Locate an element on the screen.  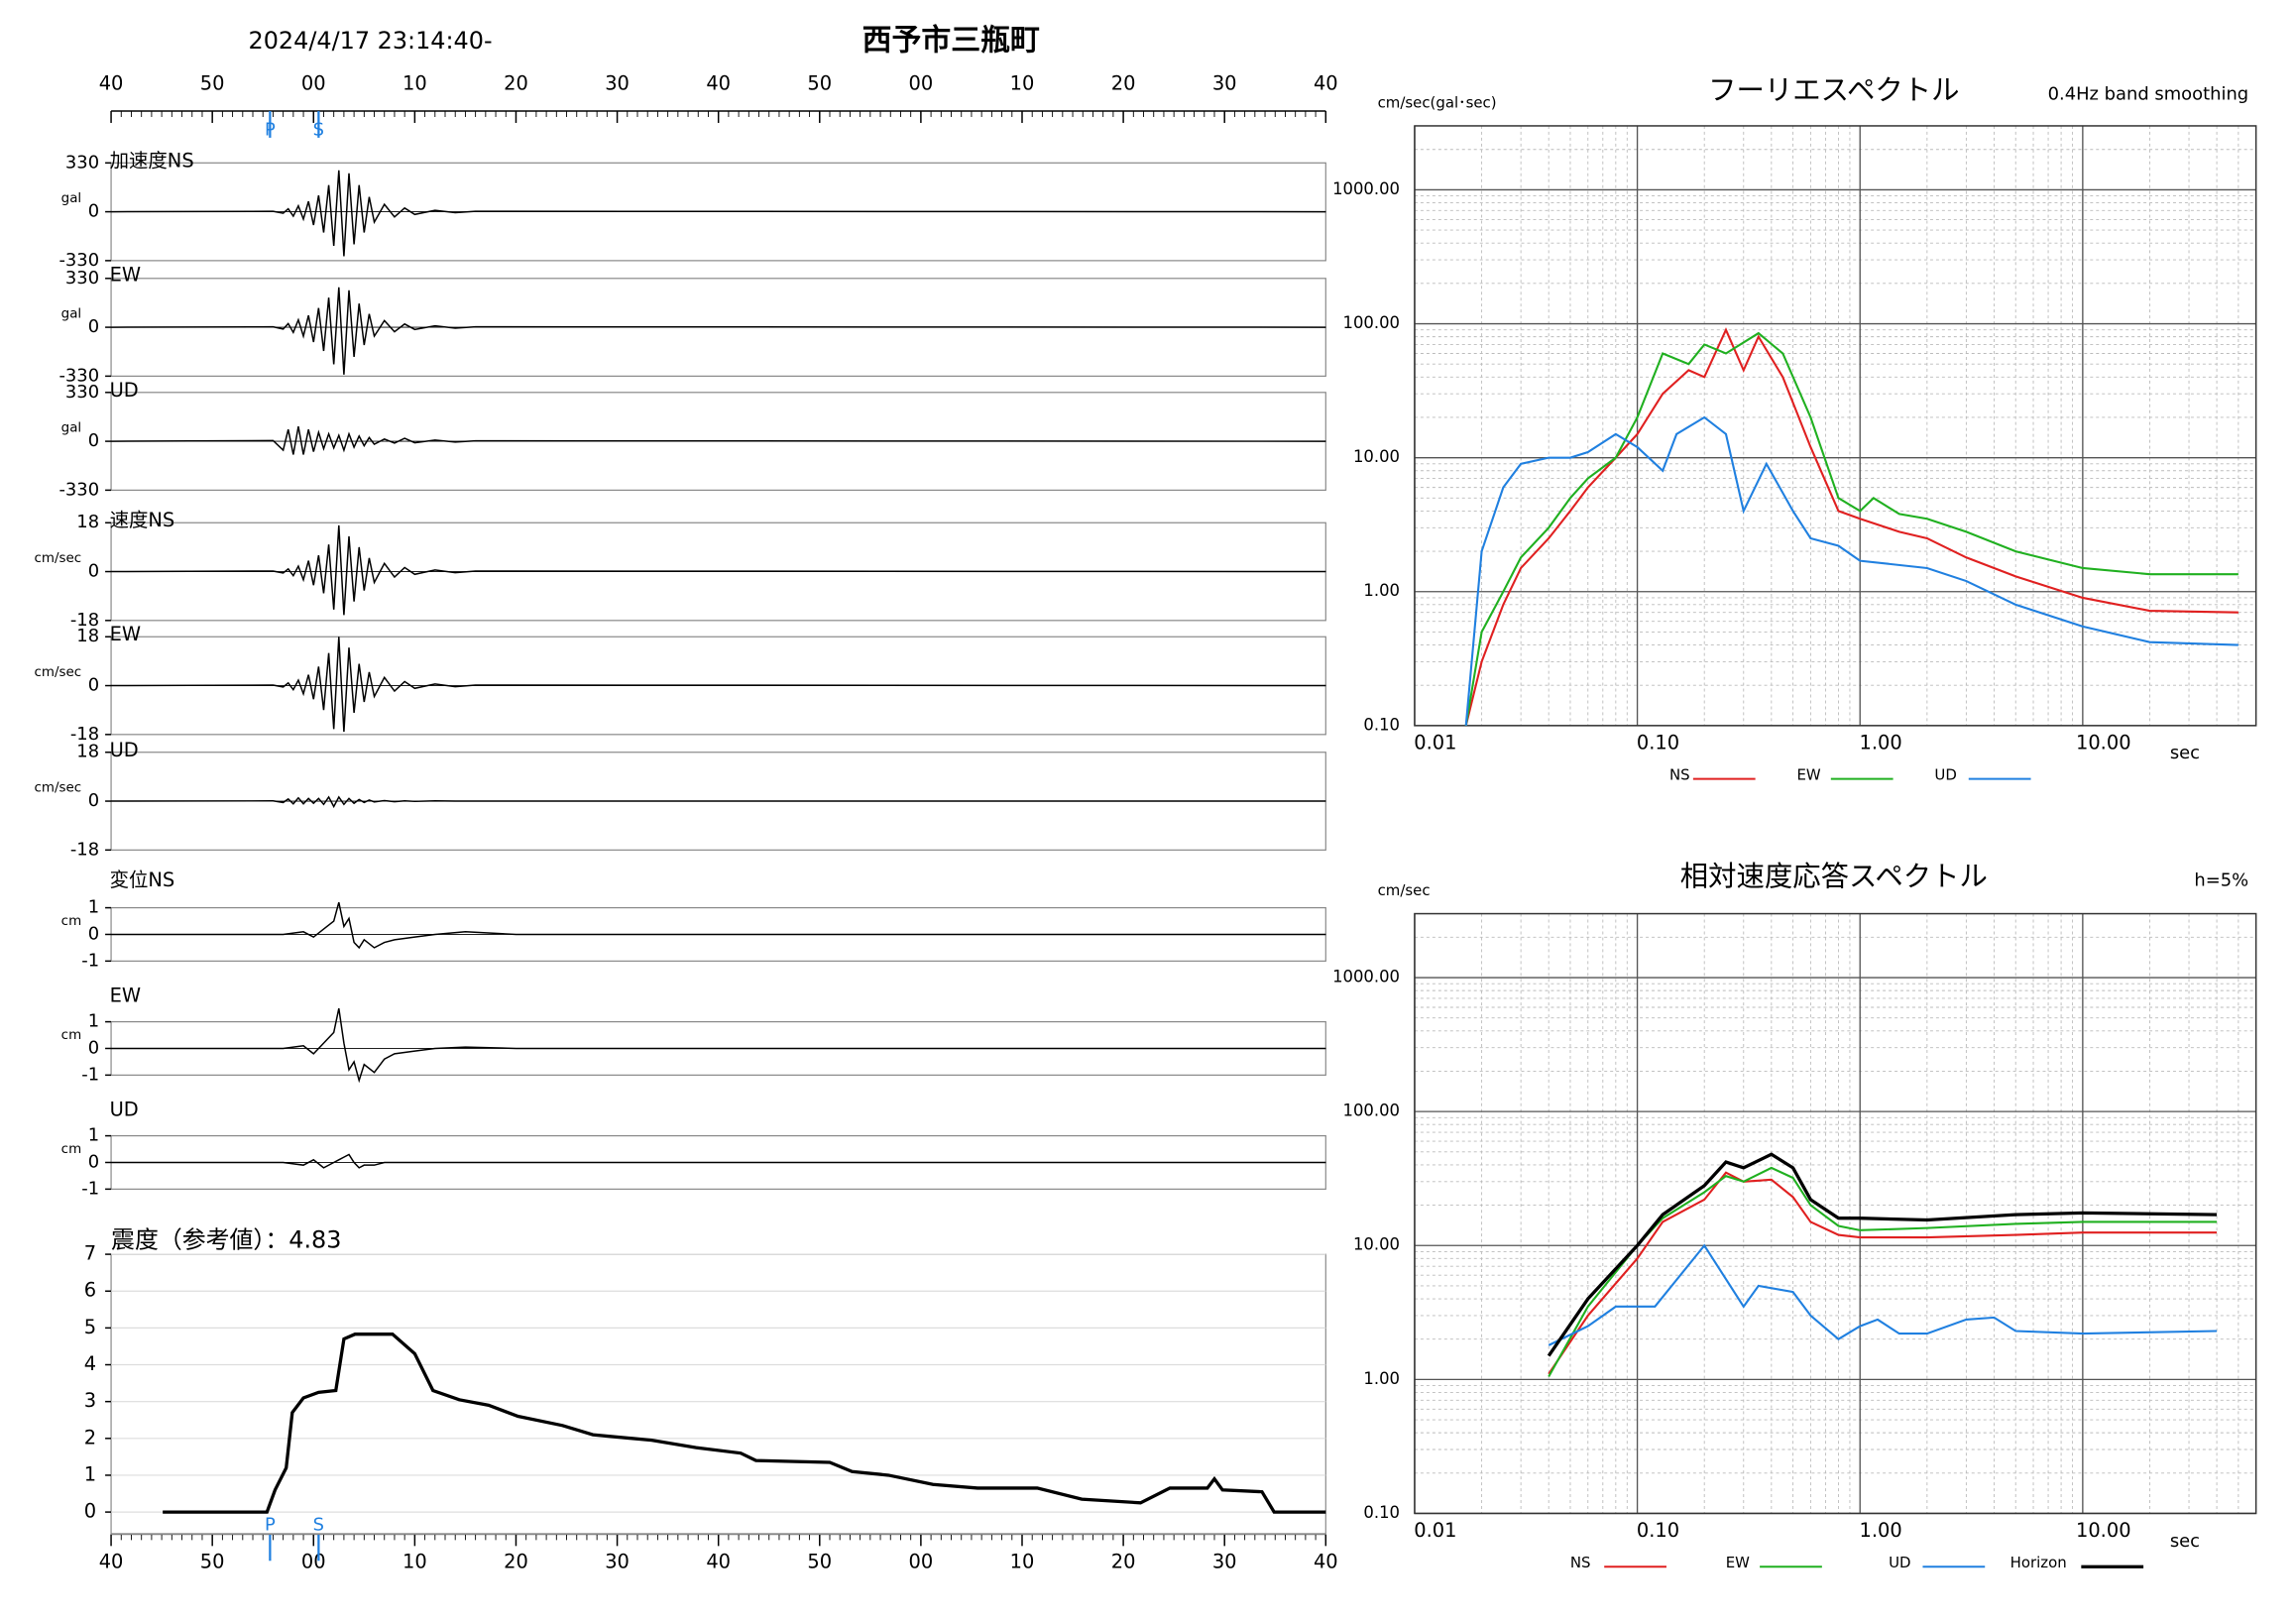
time-tick-label: 50 is located at coordinates (820, 83).